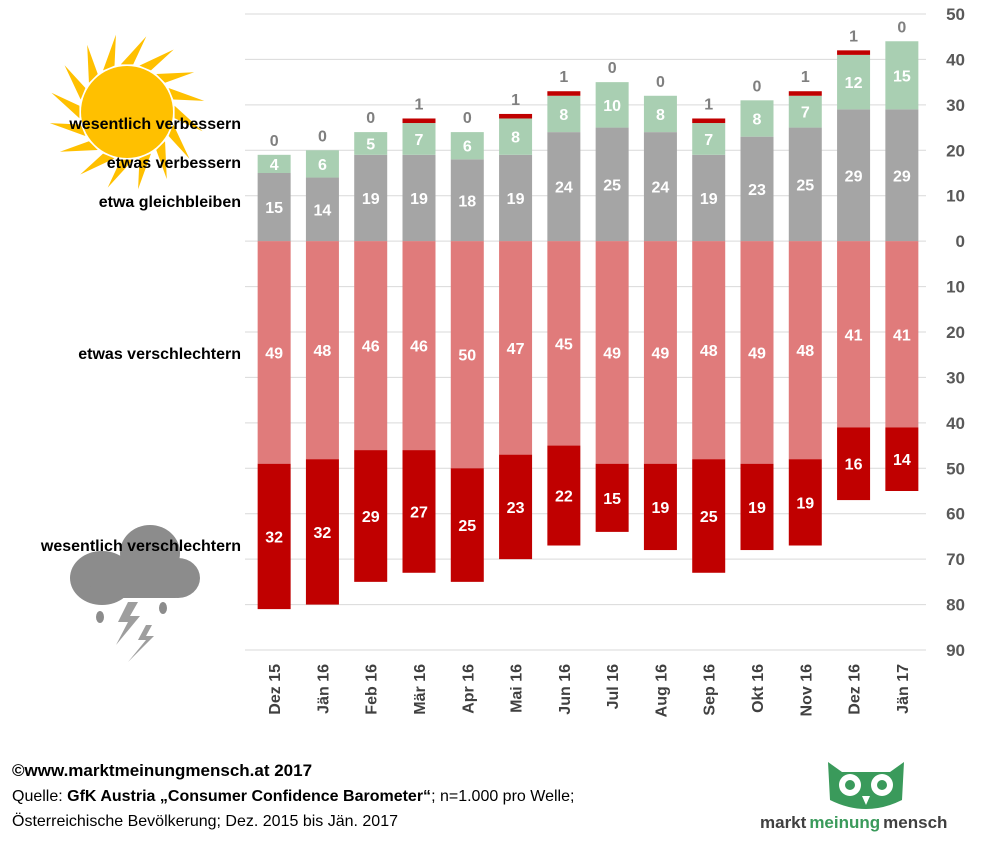 This screenshot has height=842, width=987. What do you see at coordinates (517, 688) in the screenshot?
I see `x-tick-label: Mai 16` at bounding box center [517, 688].